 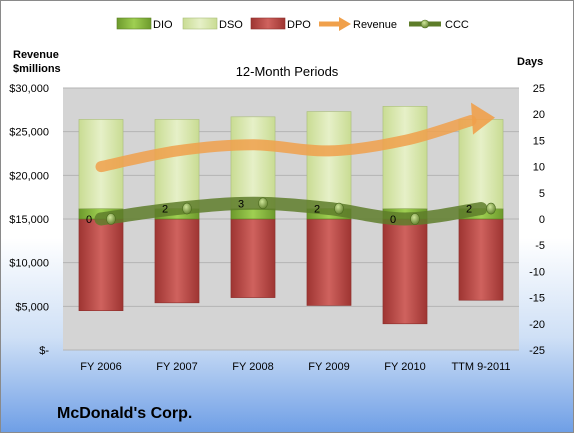 What do you see at coordinates (176, 367) in the screenshot?
I see `x-tick-label: FY 2007` at bounding box center [176, 367].